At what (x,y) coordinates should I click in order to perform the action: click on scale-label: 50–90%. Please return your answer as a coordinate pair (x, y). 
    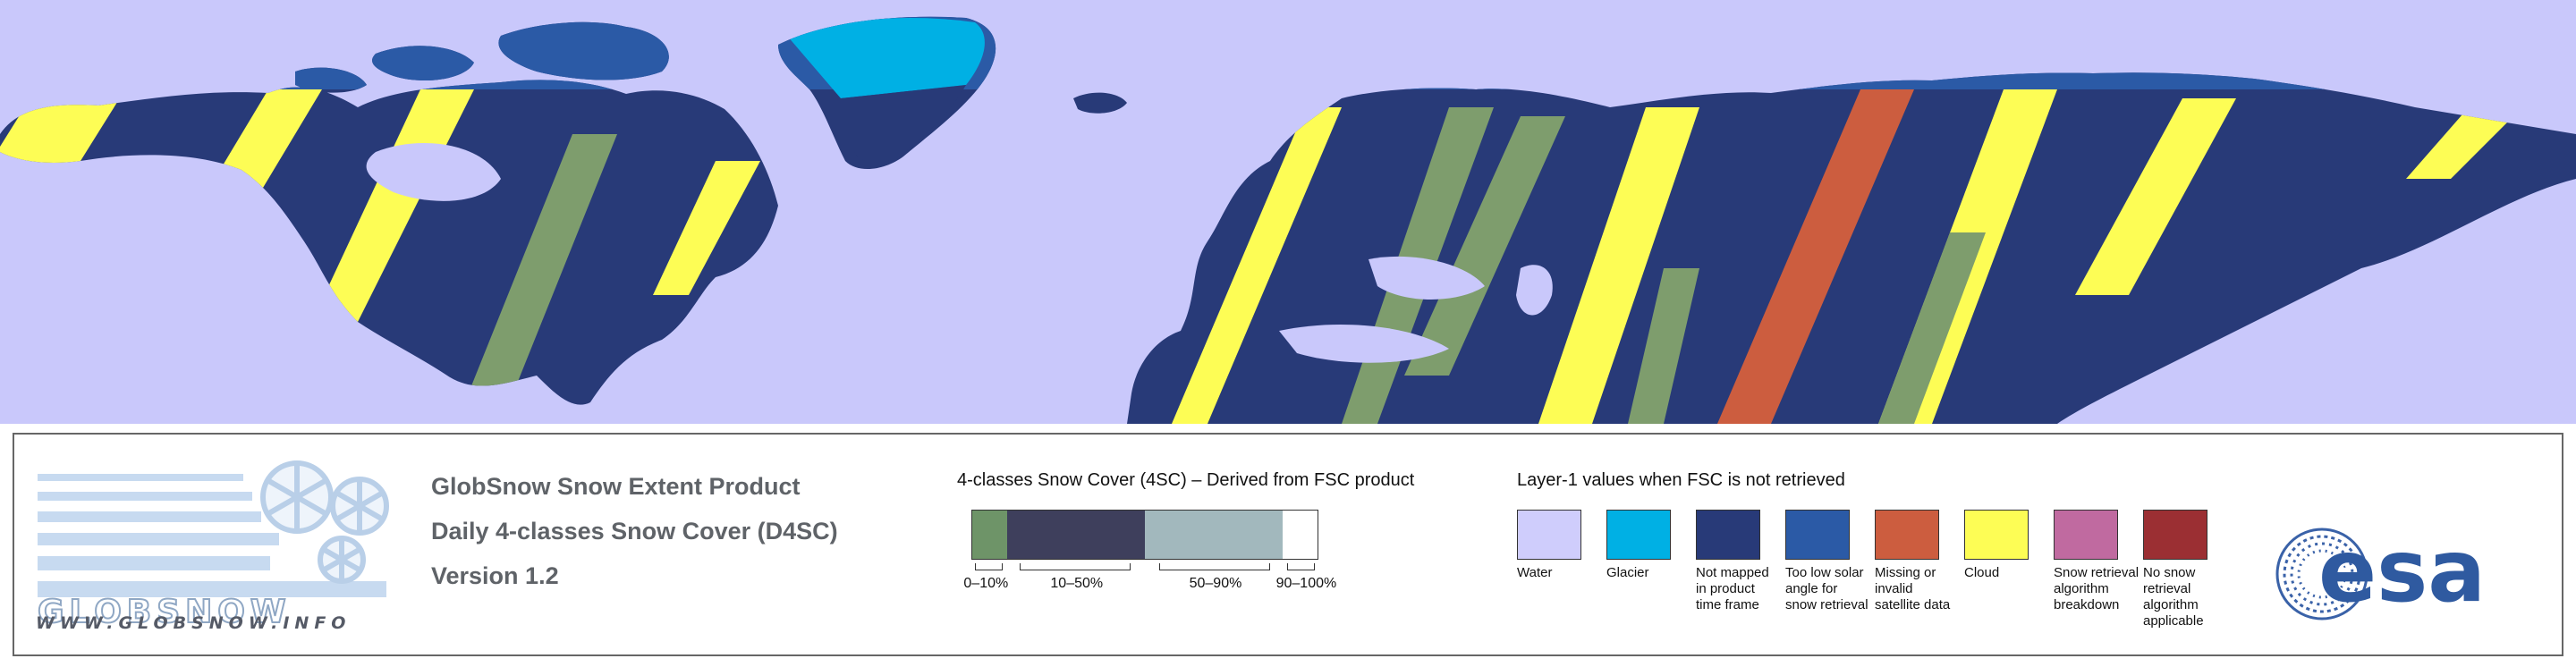
    Looking at the image, I should click on (1215, 583).